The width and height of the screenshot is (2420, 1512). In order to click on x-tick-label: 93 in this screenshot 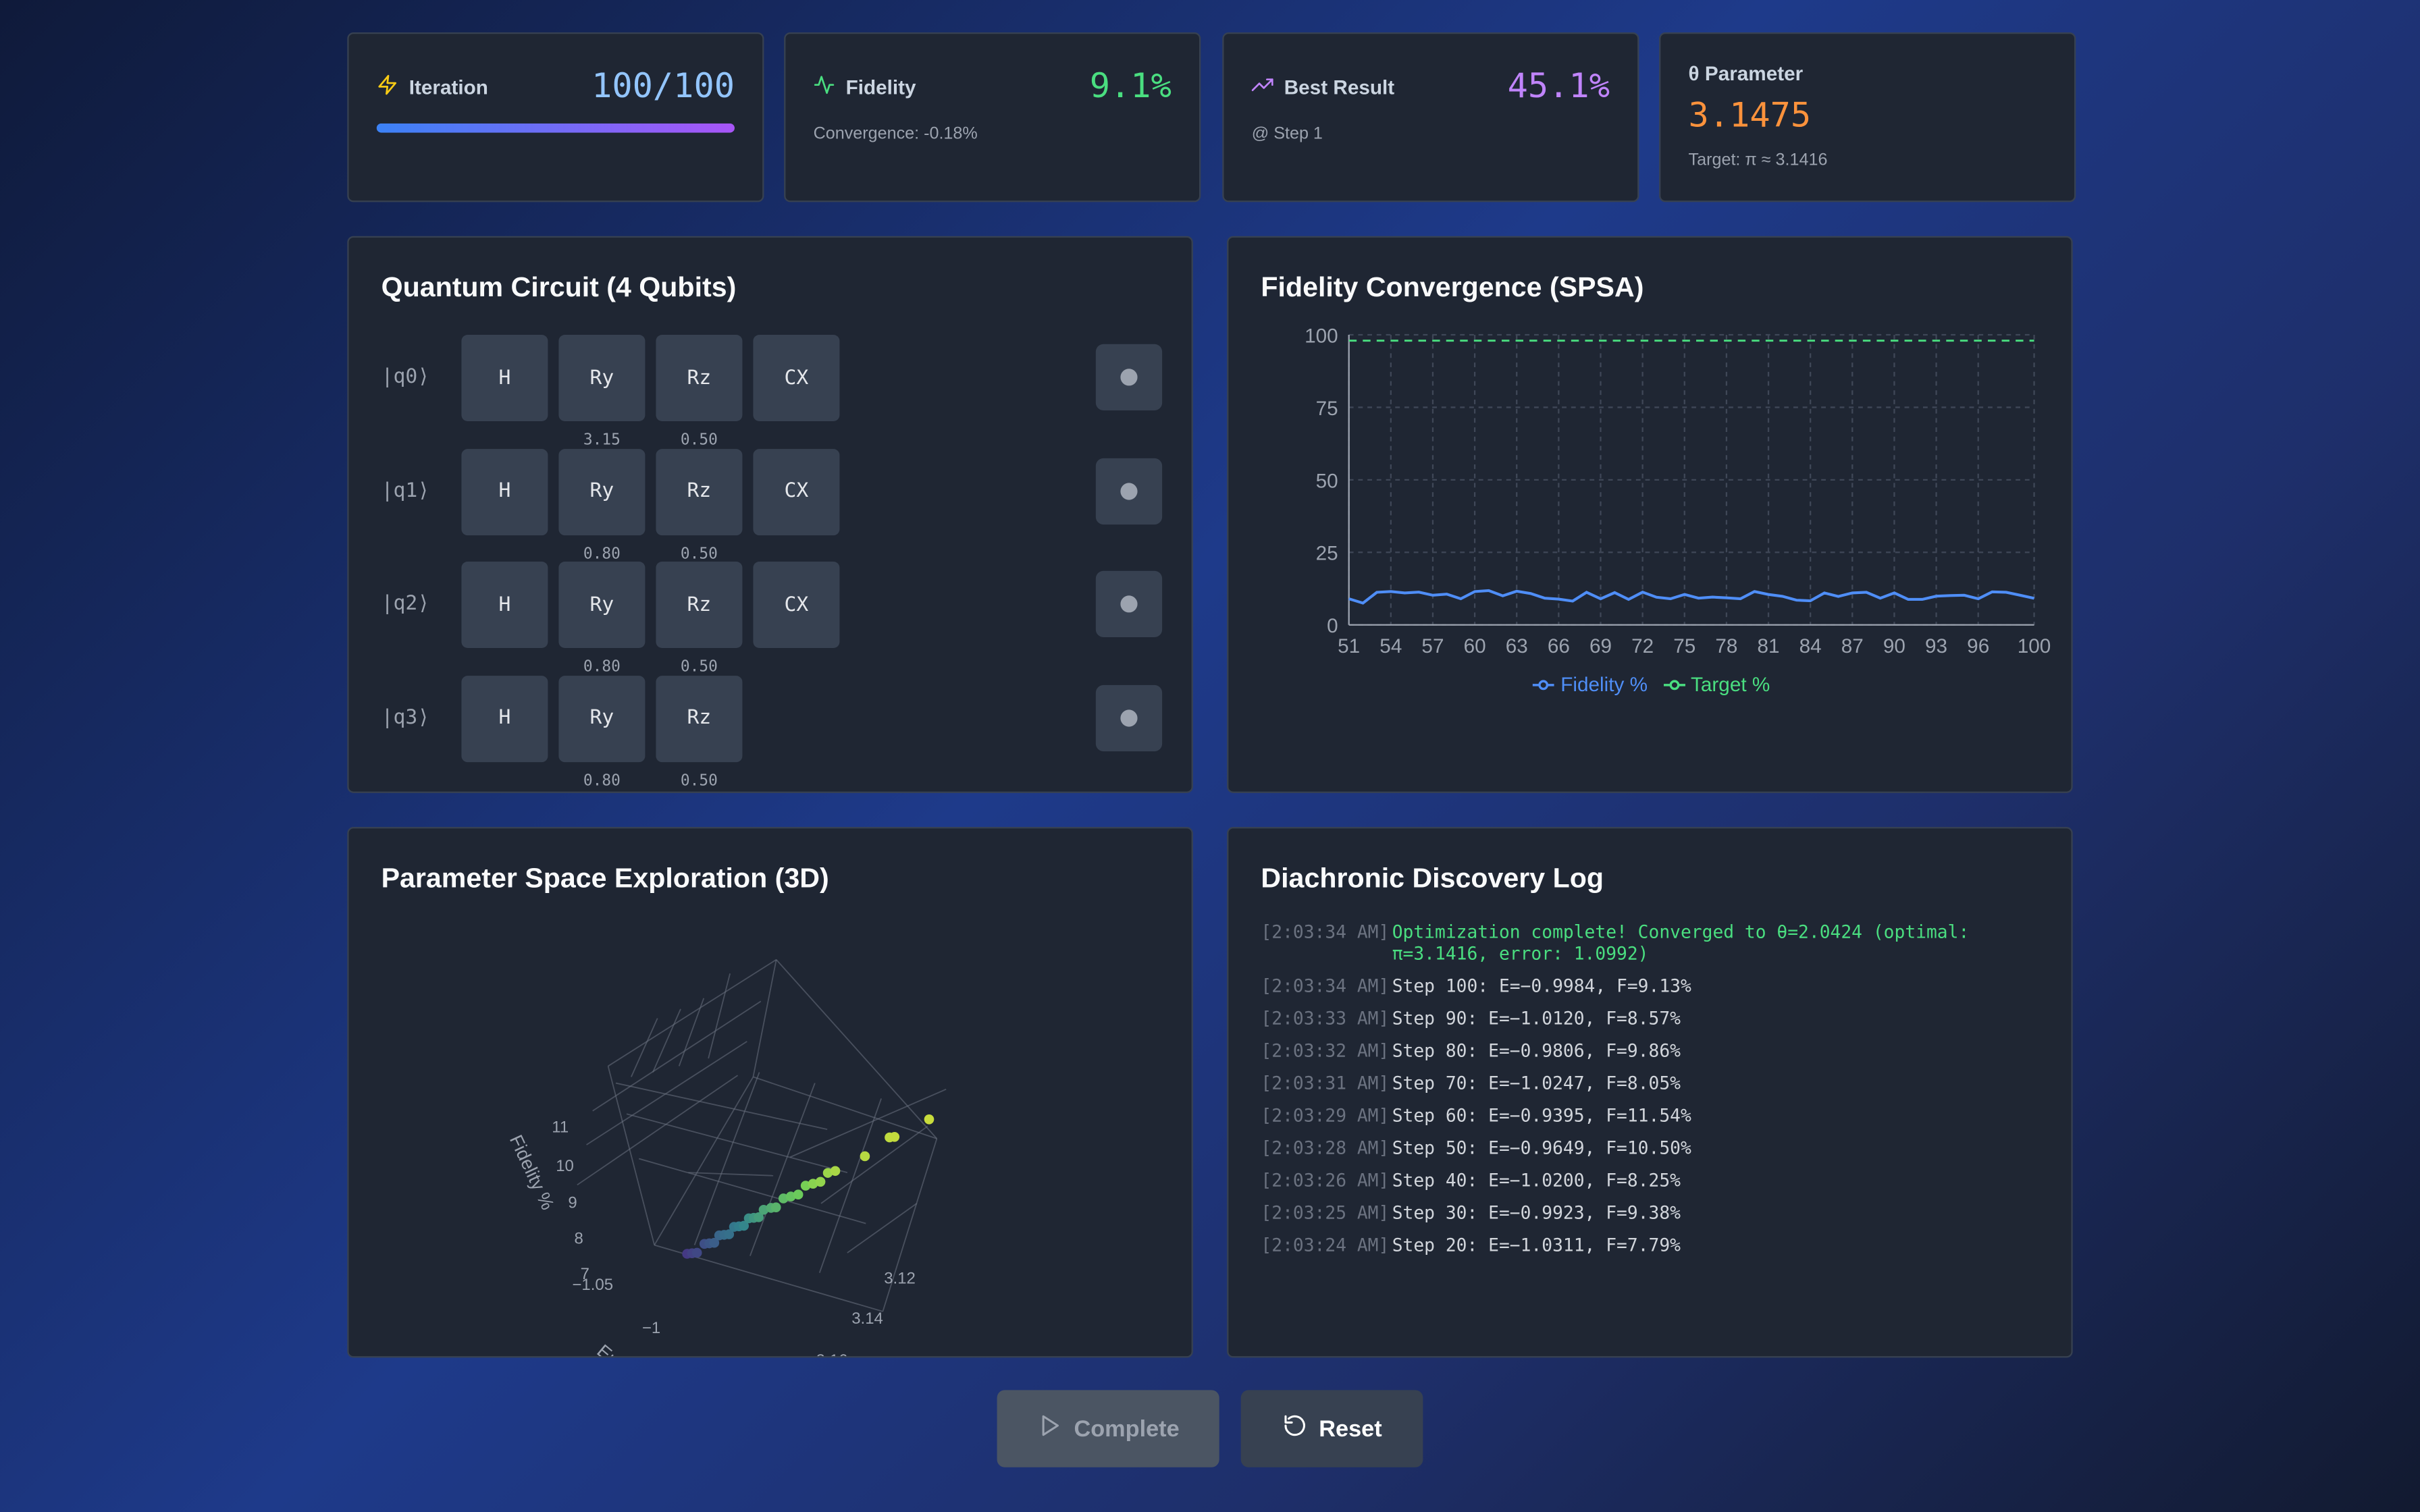, I will do `click(1936, 646)`.